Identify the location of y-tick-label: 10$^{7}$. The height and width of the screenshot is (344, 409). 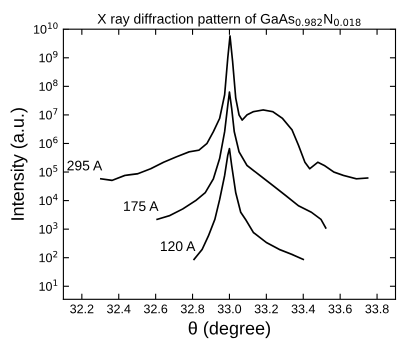
(48, 114).